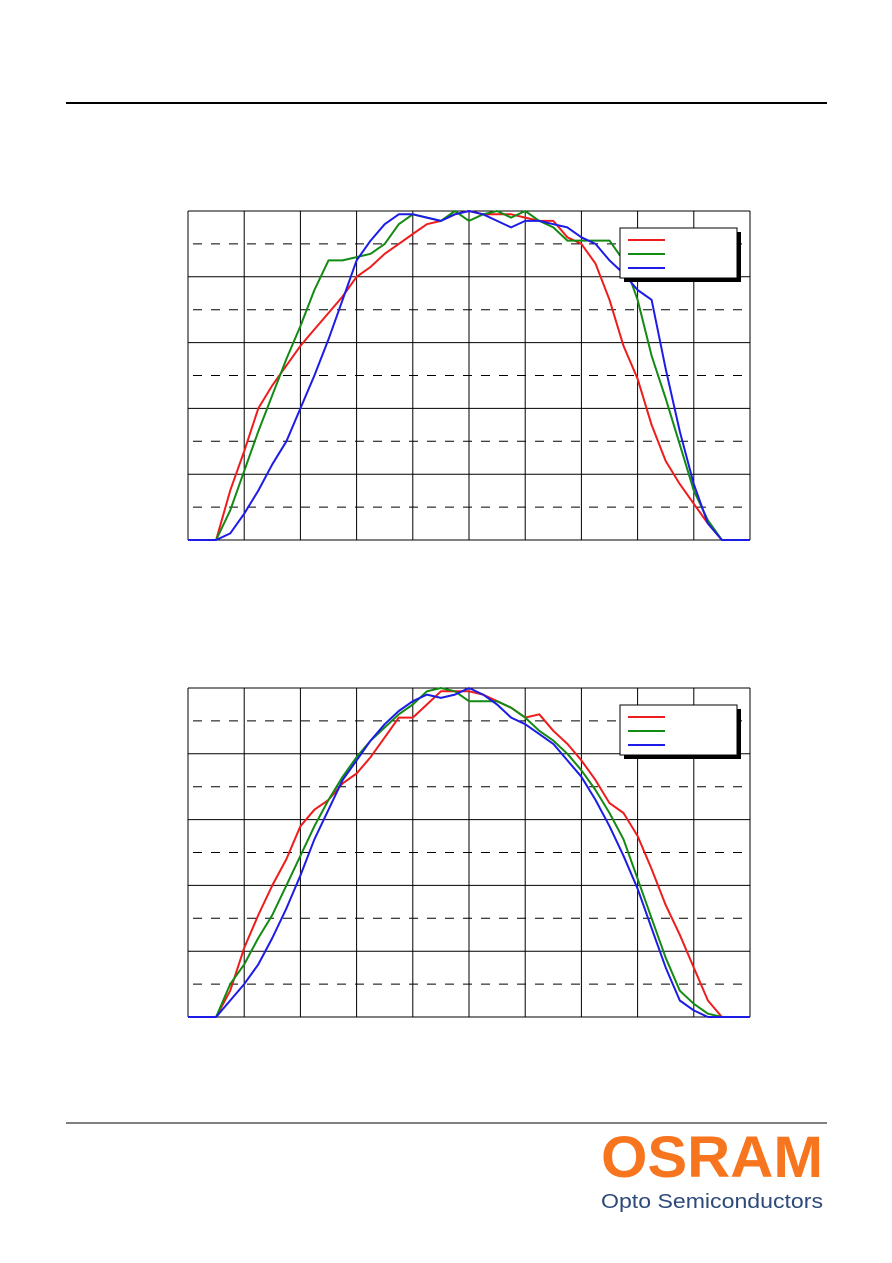 The height and width of the screenshot is (1263, 892). What do you see at coordinates (712, 1202) in the screenshot?
I see `logo-tagline: Opto Semiconductors` at bounding box center [712, 1202].